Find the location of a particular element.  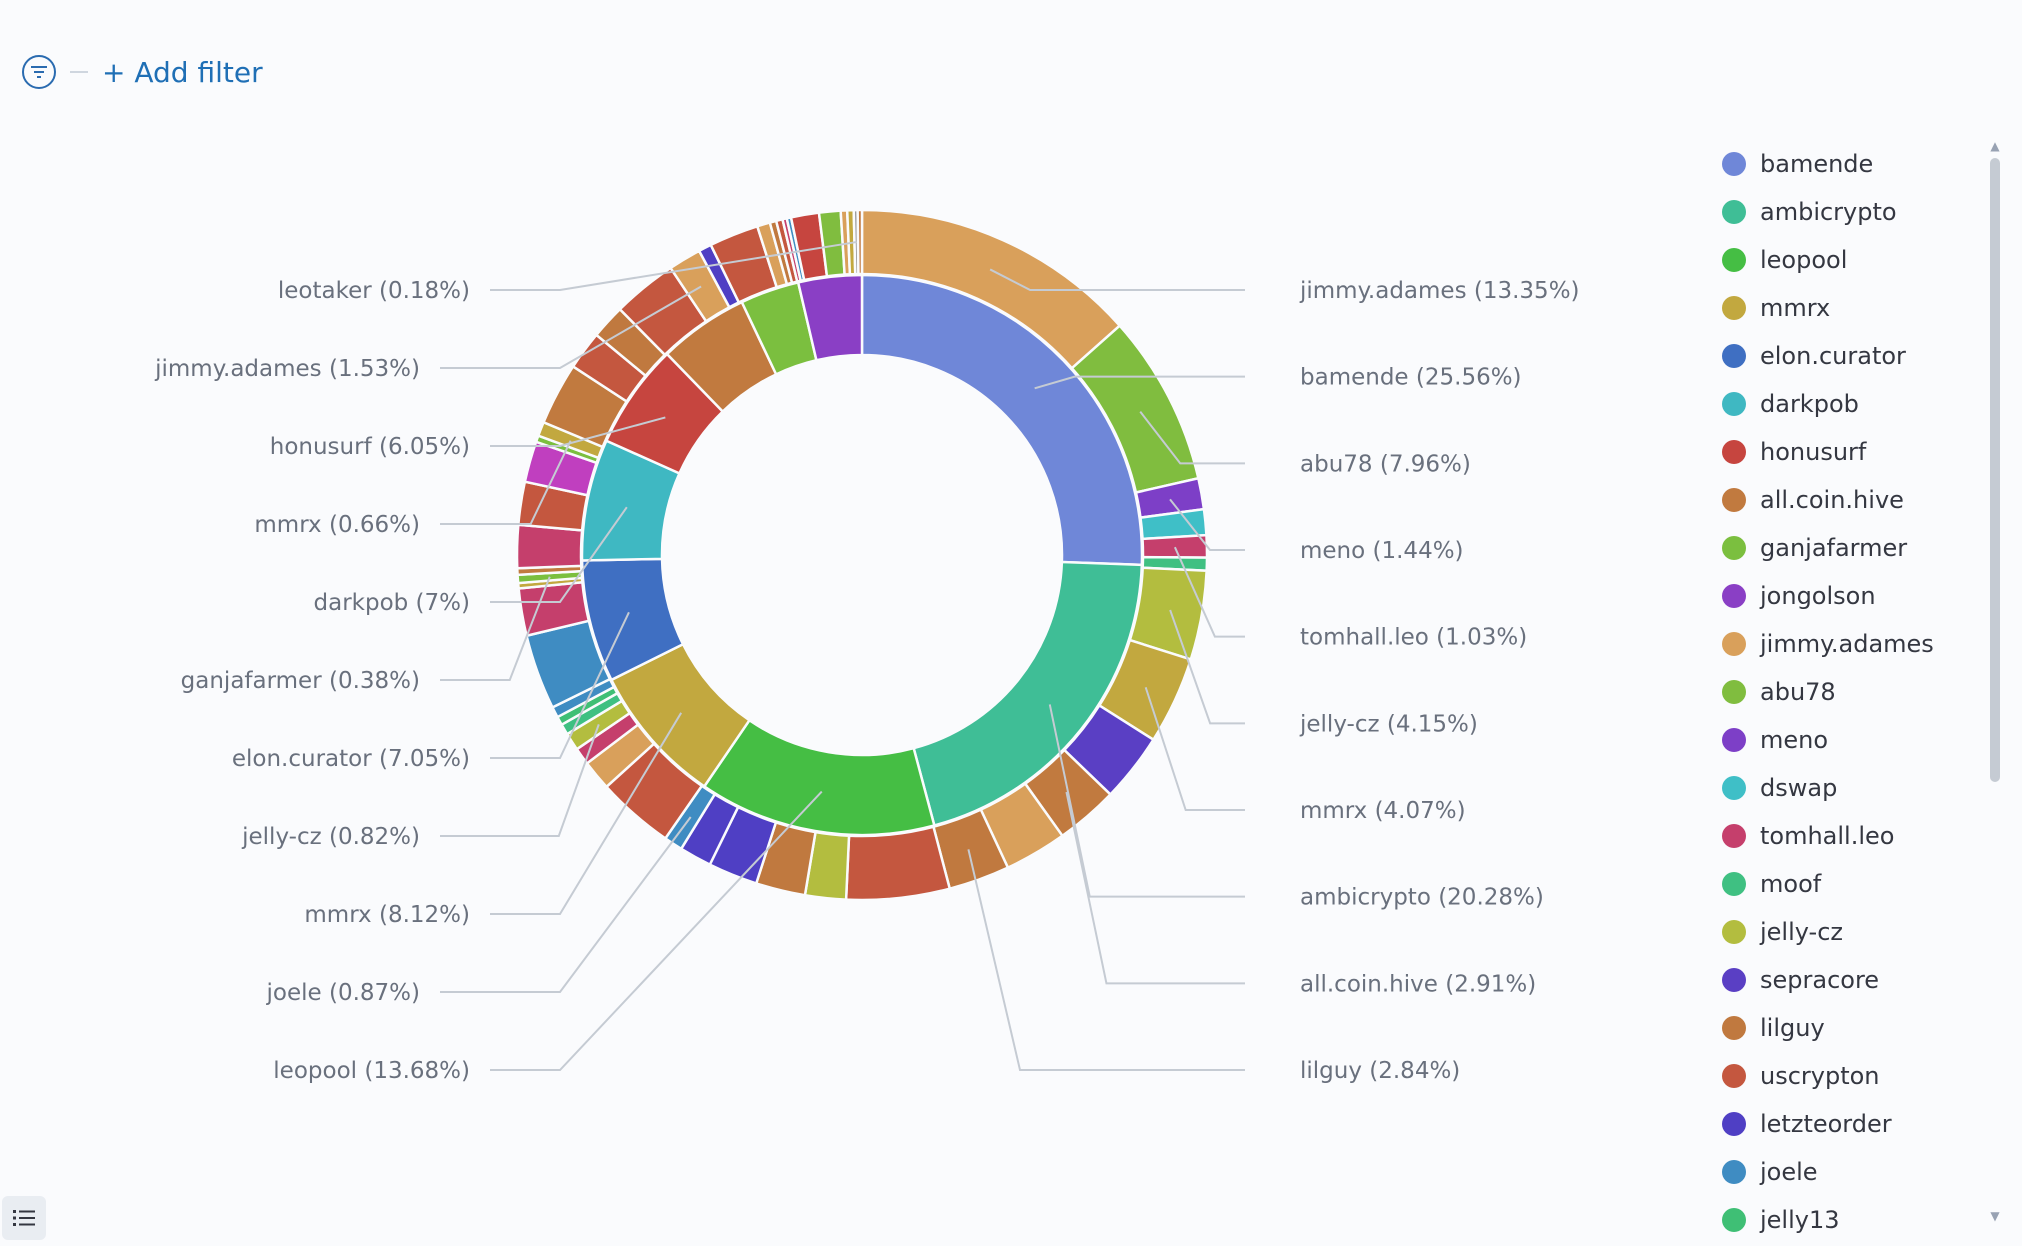

legend-item-label: joele is located at coordinates (1789, 1172).